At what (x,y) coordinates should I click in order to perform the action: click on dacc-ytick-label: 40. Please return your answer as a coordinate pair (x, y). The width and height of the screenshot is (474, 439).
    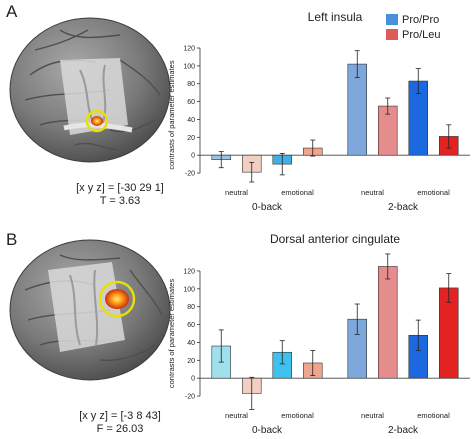
    Looking at the image, I should click on (191, 343).